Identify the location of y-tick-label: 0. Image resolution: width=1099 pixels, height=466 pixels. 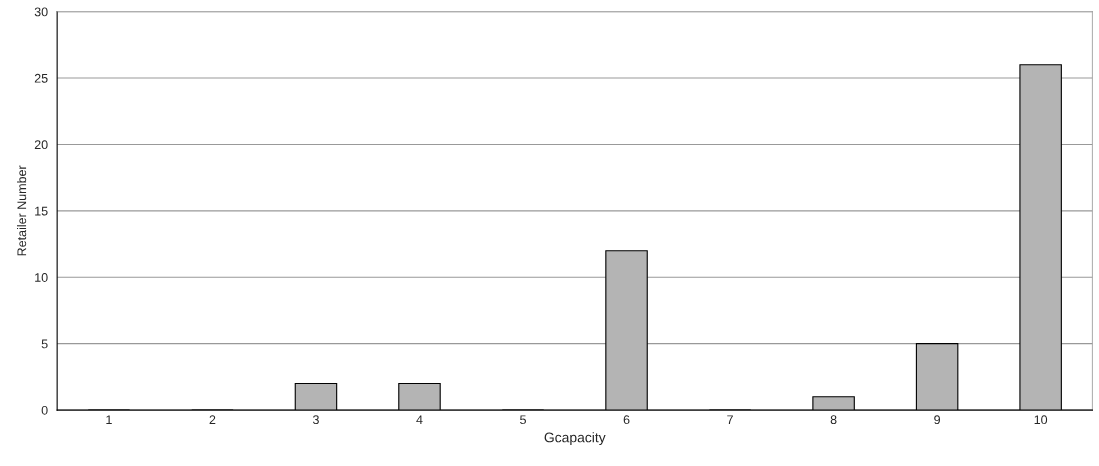
(44, 410).